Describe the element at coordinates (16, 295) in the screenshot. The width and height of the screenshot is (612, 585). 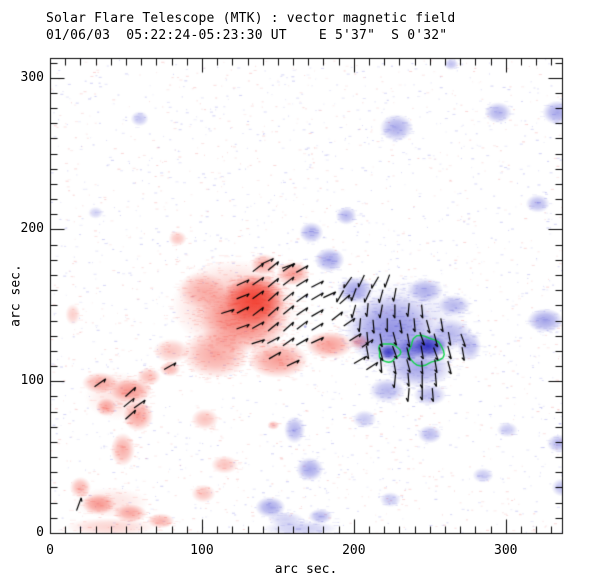
I see `y-axis-title: arc sec.` at that location.